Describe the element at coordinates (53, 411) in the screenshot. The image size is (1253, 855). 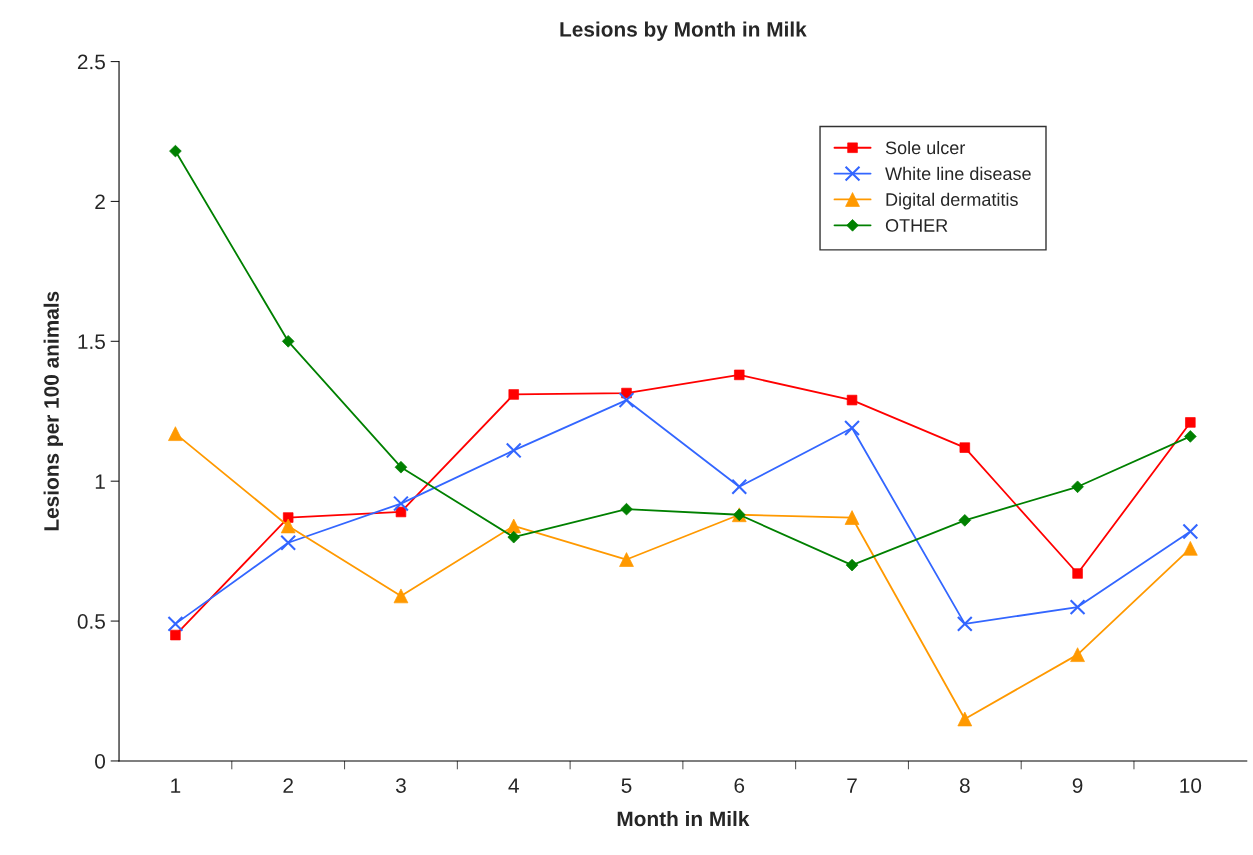
I see `y-axis-title: Lesions per 100 animals` at that location.